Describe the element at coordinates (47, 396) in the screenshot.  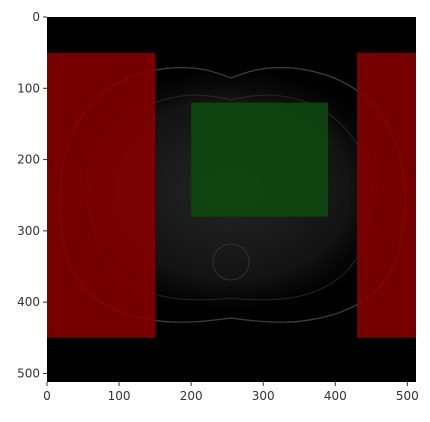
I see `x-tick-label: 0` at that location.